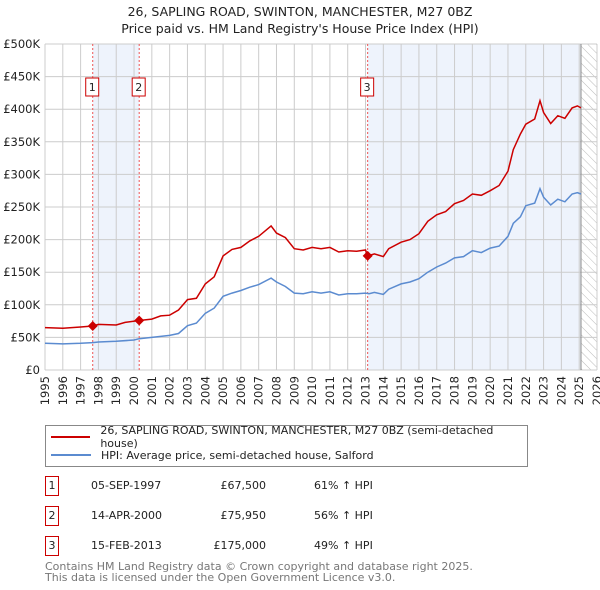 Image resolution: width=600 pixels, height=590 pixels. Describe the element at coordinates (437, 390) in the screenshot. I see `x-tick-label: 2017` at that location.